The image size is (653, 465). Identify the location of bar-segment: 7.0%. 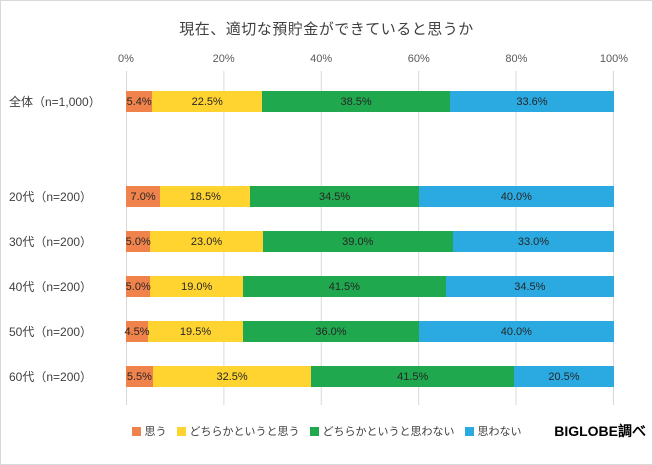
(143, 196).